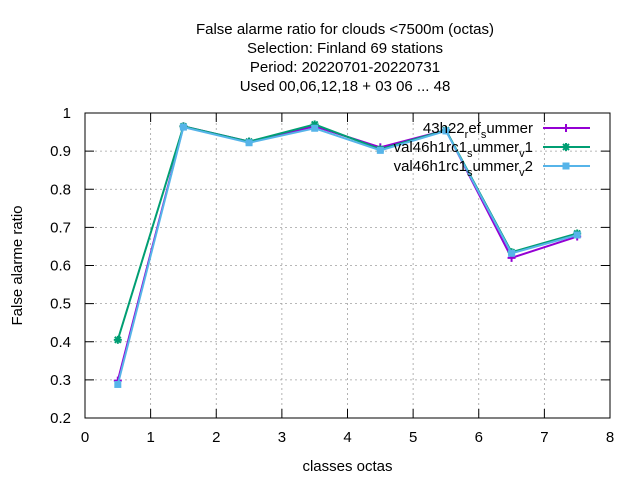 This screenshot has height=480, width=640. Describe the element at coordinates (463, 168) in the screenshot. I see `legend-label-3: val46h1rc1summerv2` at that location.